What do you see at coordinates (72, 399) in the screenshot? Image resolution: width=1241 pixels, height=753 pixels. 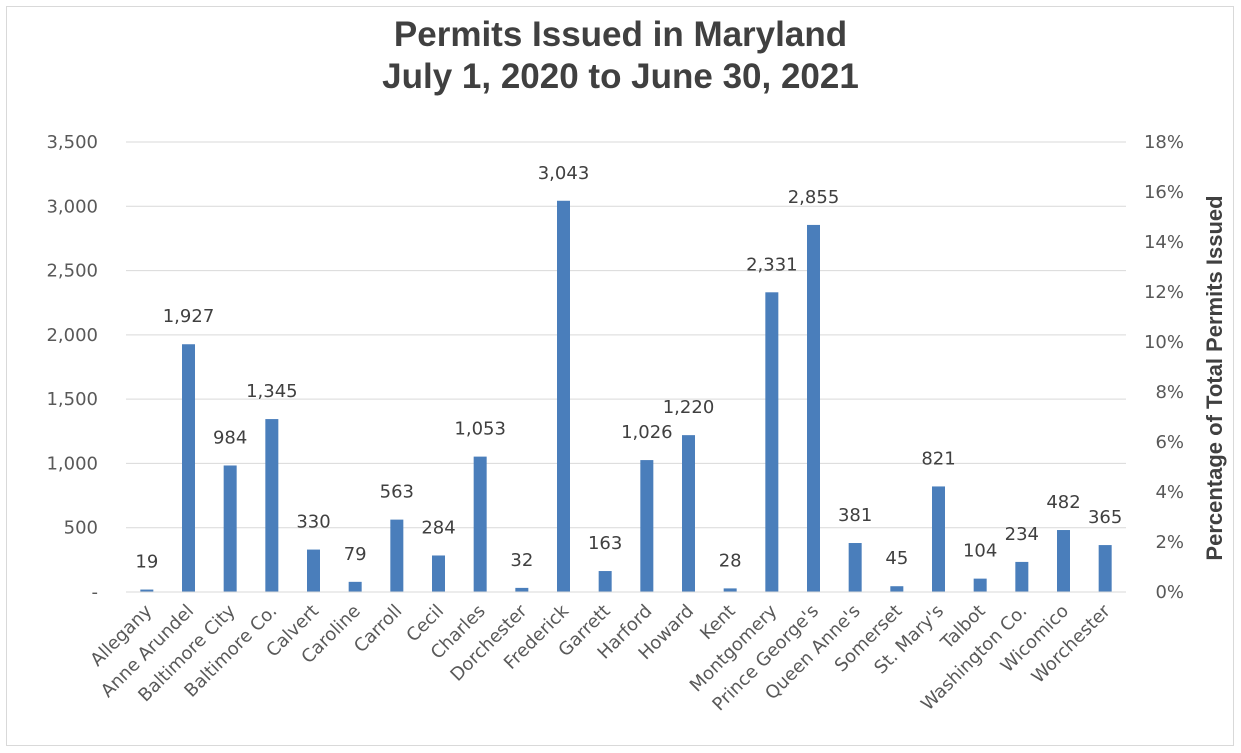 I see `y-tick-label: 1,500` at bounding box center [72, 399].